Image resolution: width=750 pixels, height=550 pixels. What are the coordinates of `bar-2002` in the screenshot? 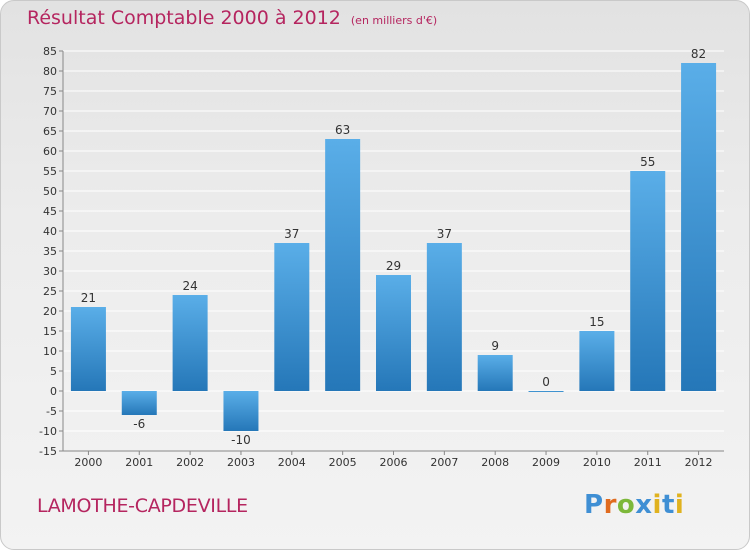 It's located at (190, 343).